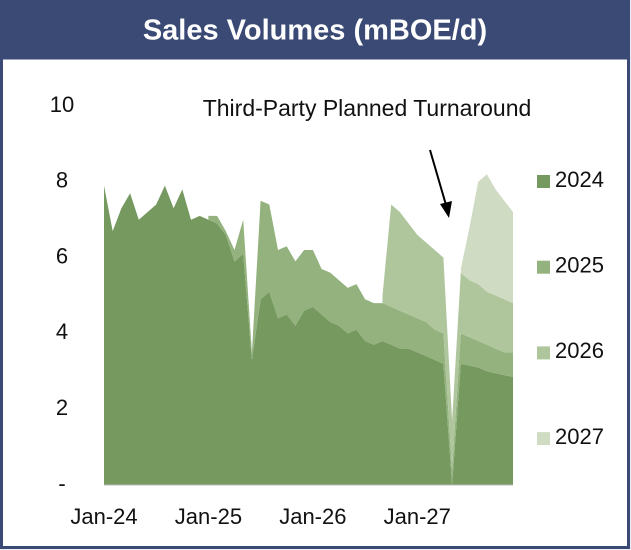 The height and width of the screenshot is (550, 631). What do you see at coordinates (579, 265) in the screenshot?
I see `legend-label: 2025` at bounding box center [579, 265].